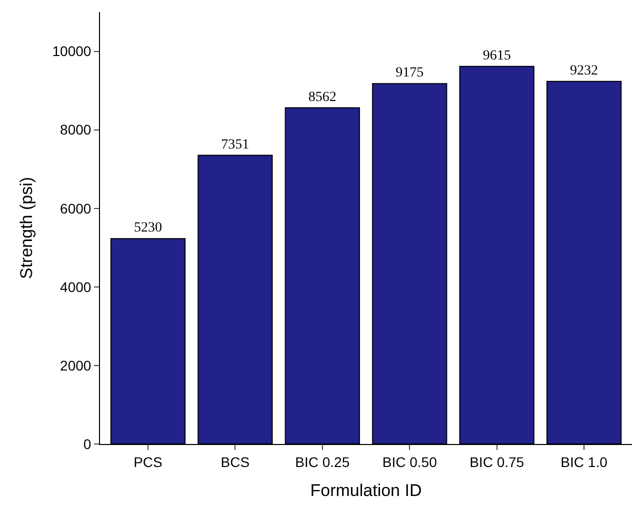 The height and width of the screenshot is (514, 637). What do you see at coordinates (584, 462) in the screenshot?
I see `x-tick-label: BIC 1.0` at bounding box center [584, 462].